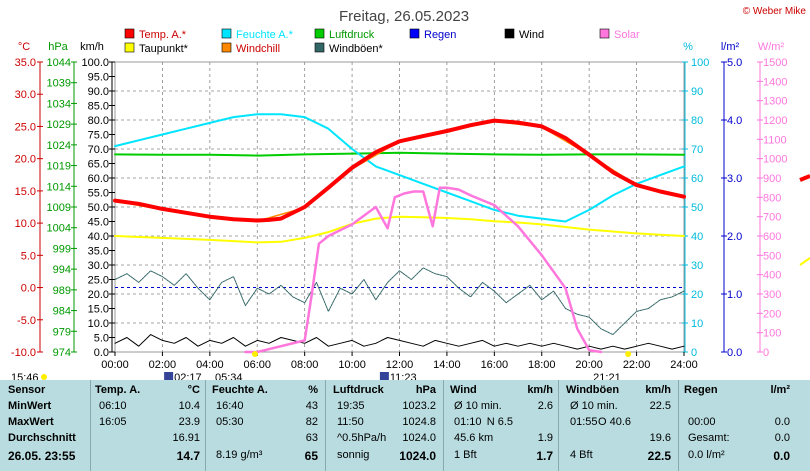  Describe the element at coordinates (542, 365) in the screenshot. I see `x-tick-label: 18:00` at that location.